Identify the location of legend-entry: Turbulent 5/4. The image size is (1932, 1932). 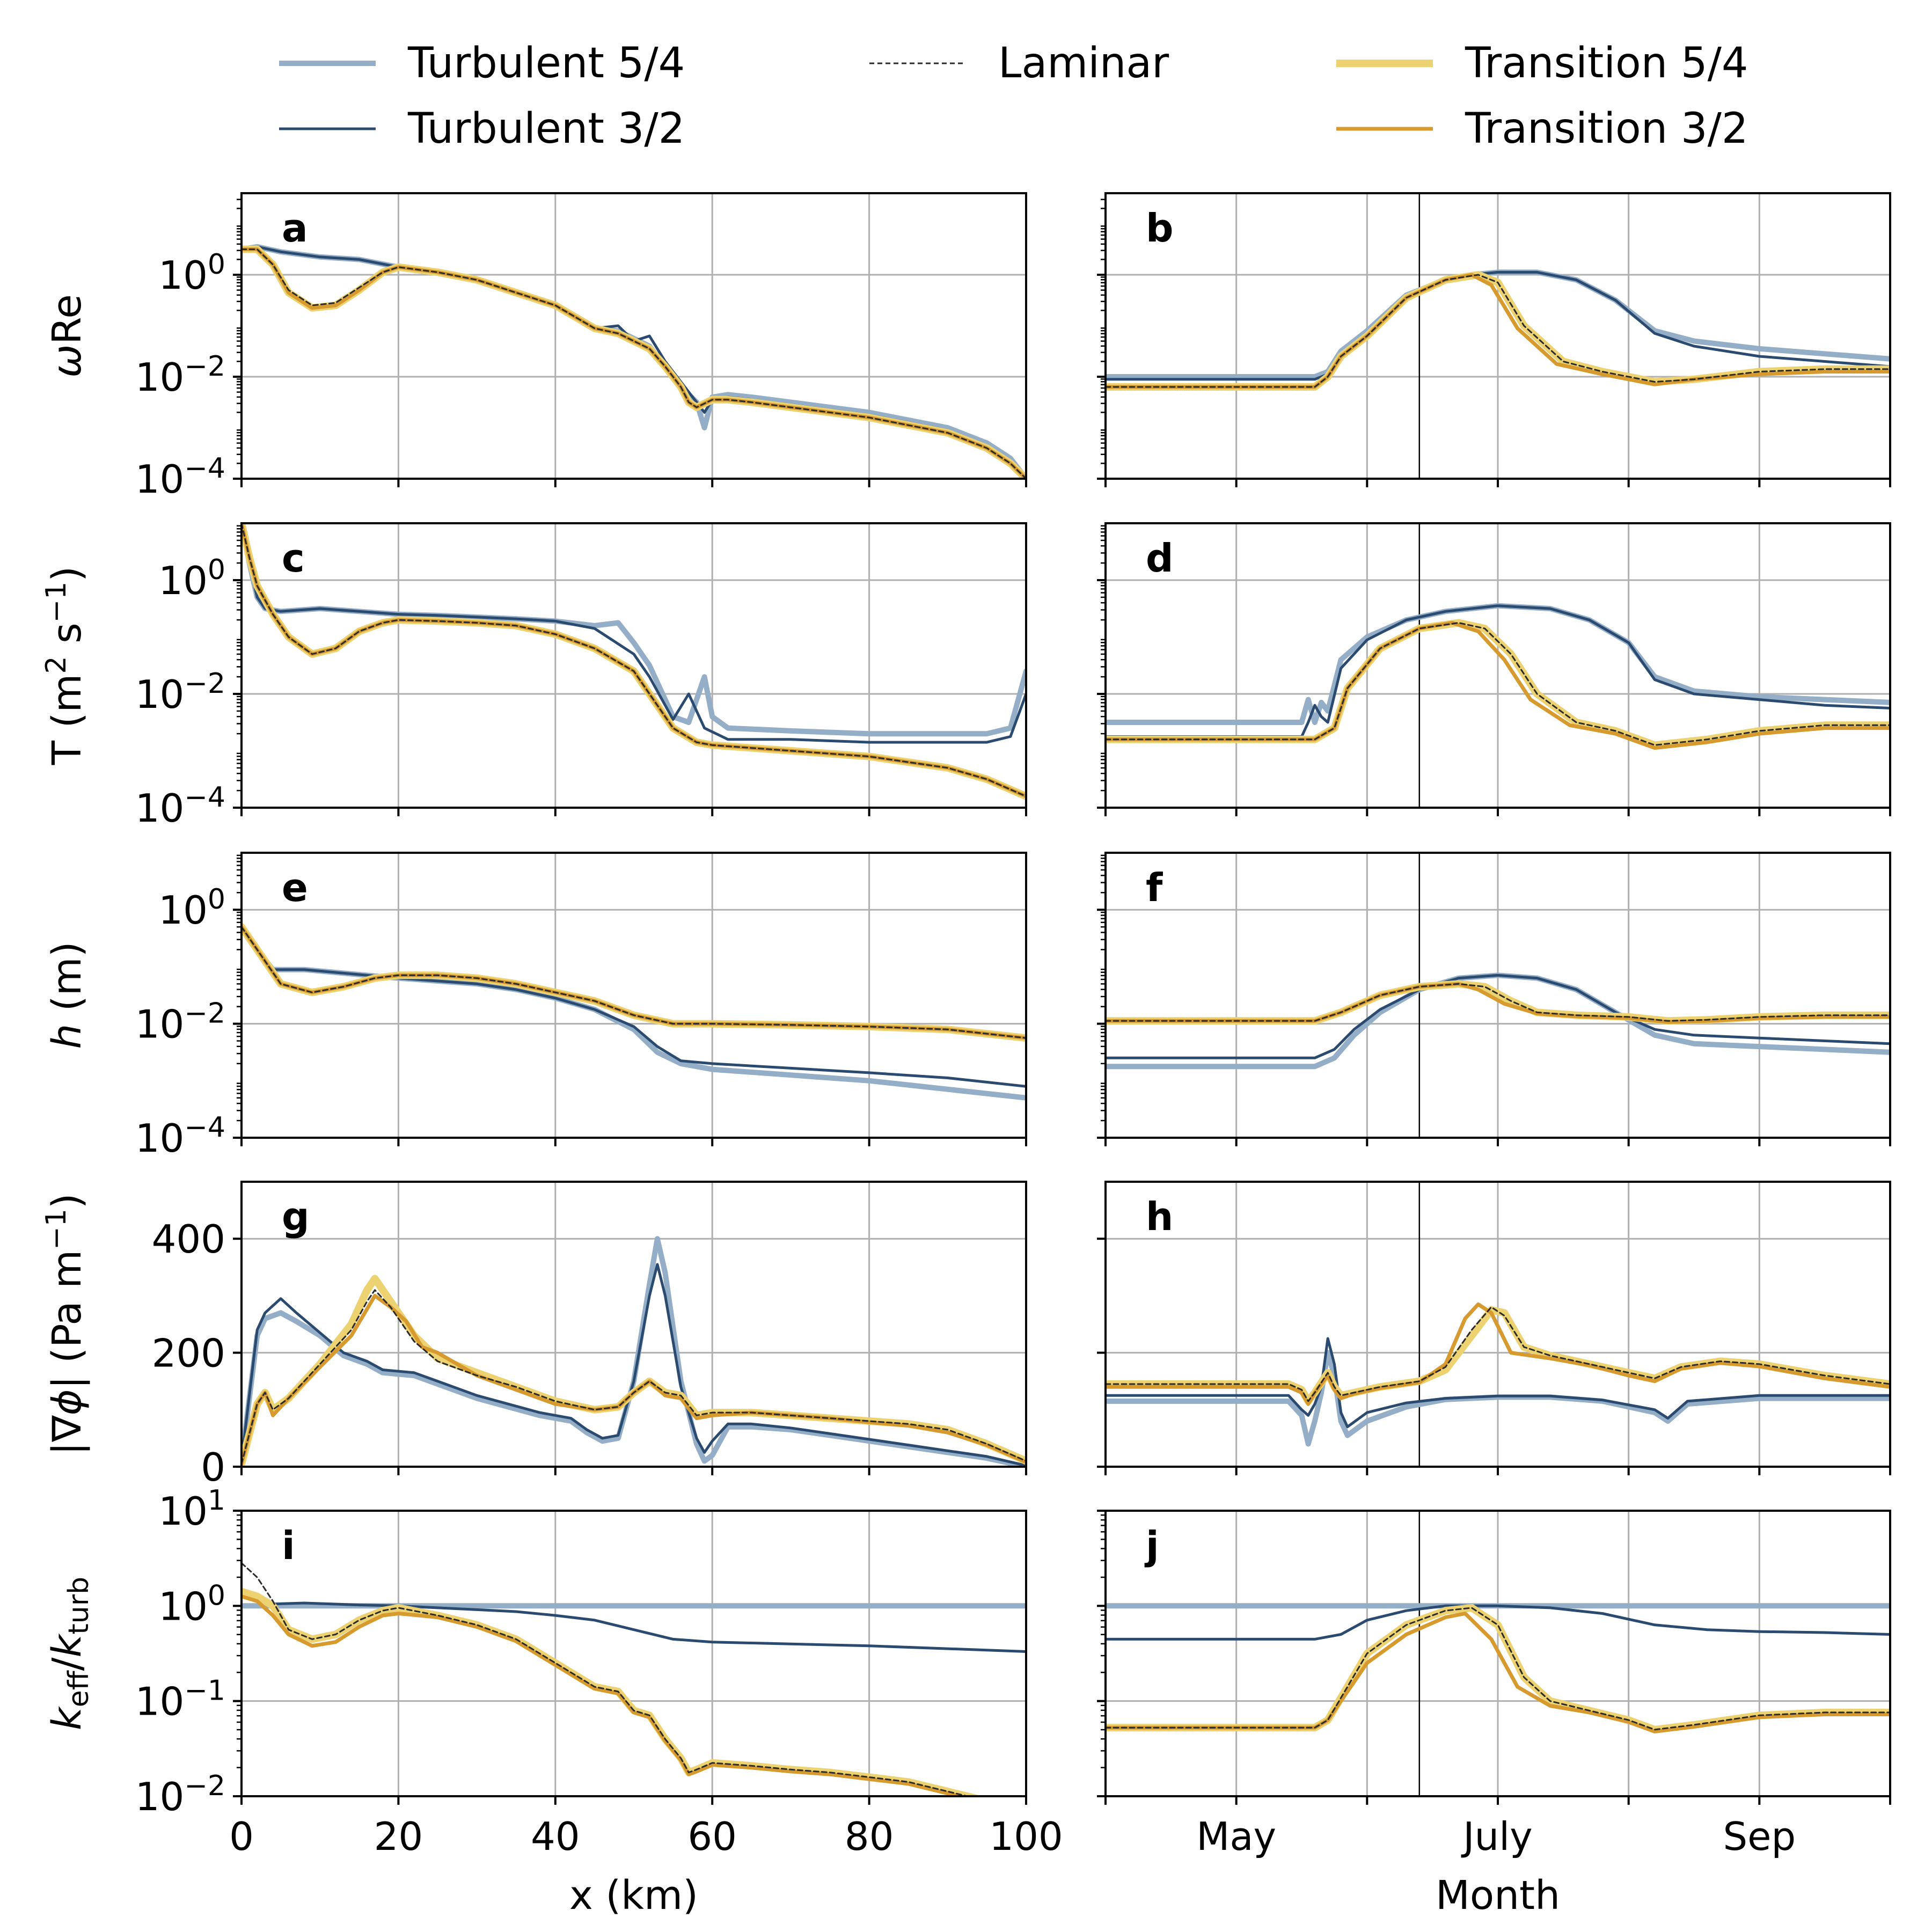
(482, 63).